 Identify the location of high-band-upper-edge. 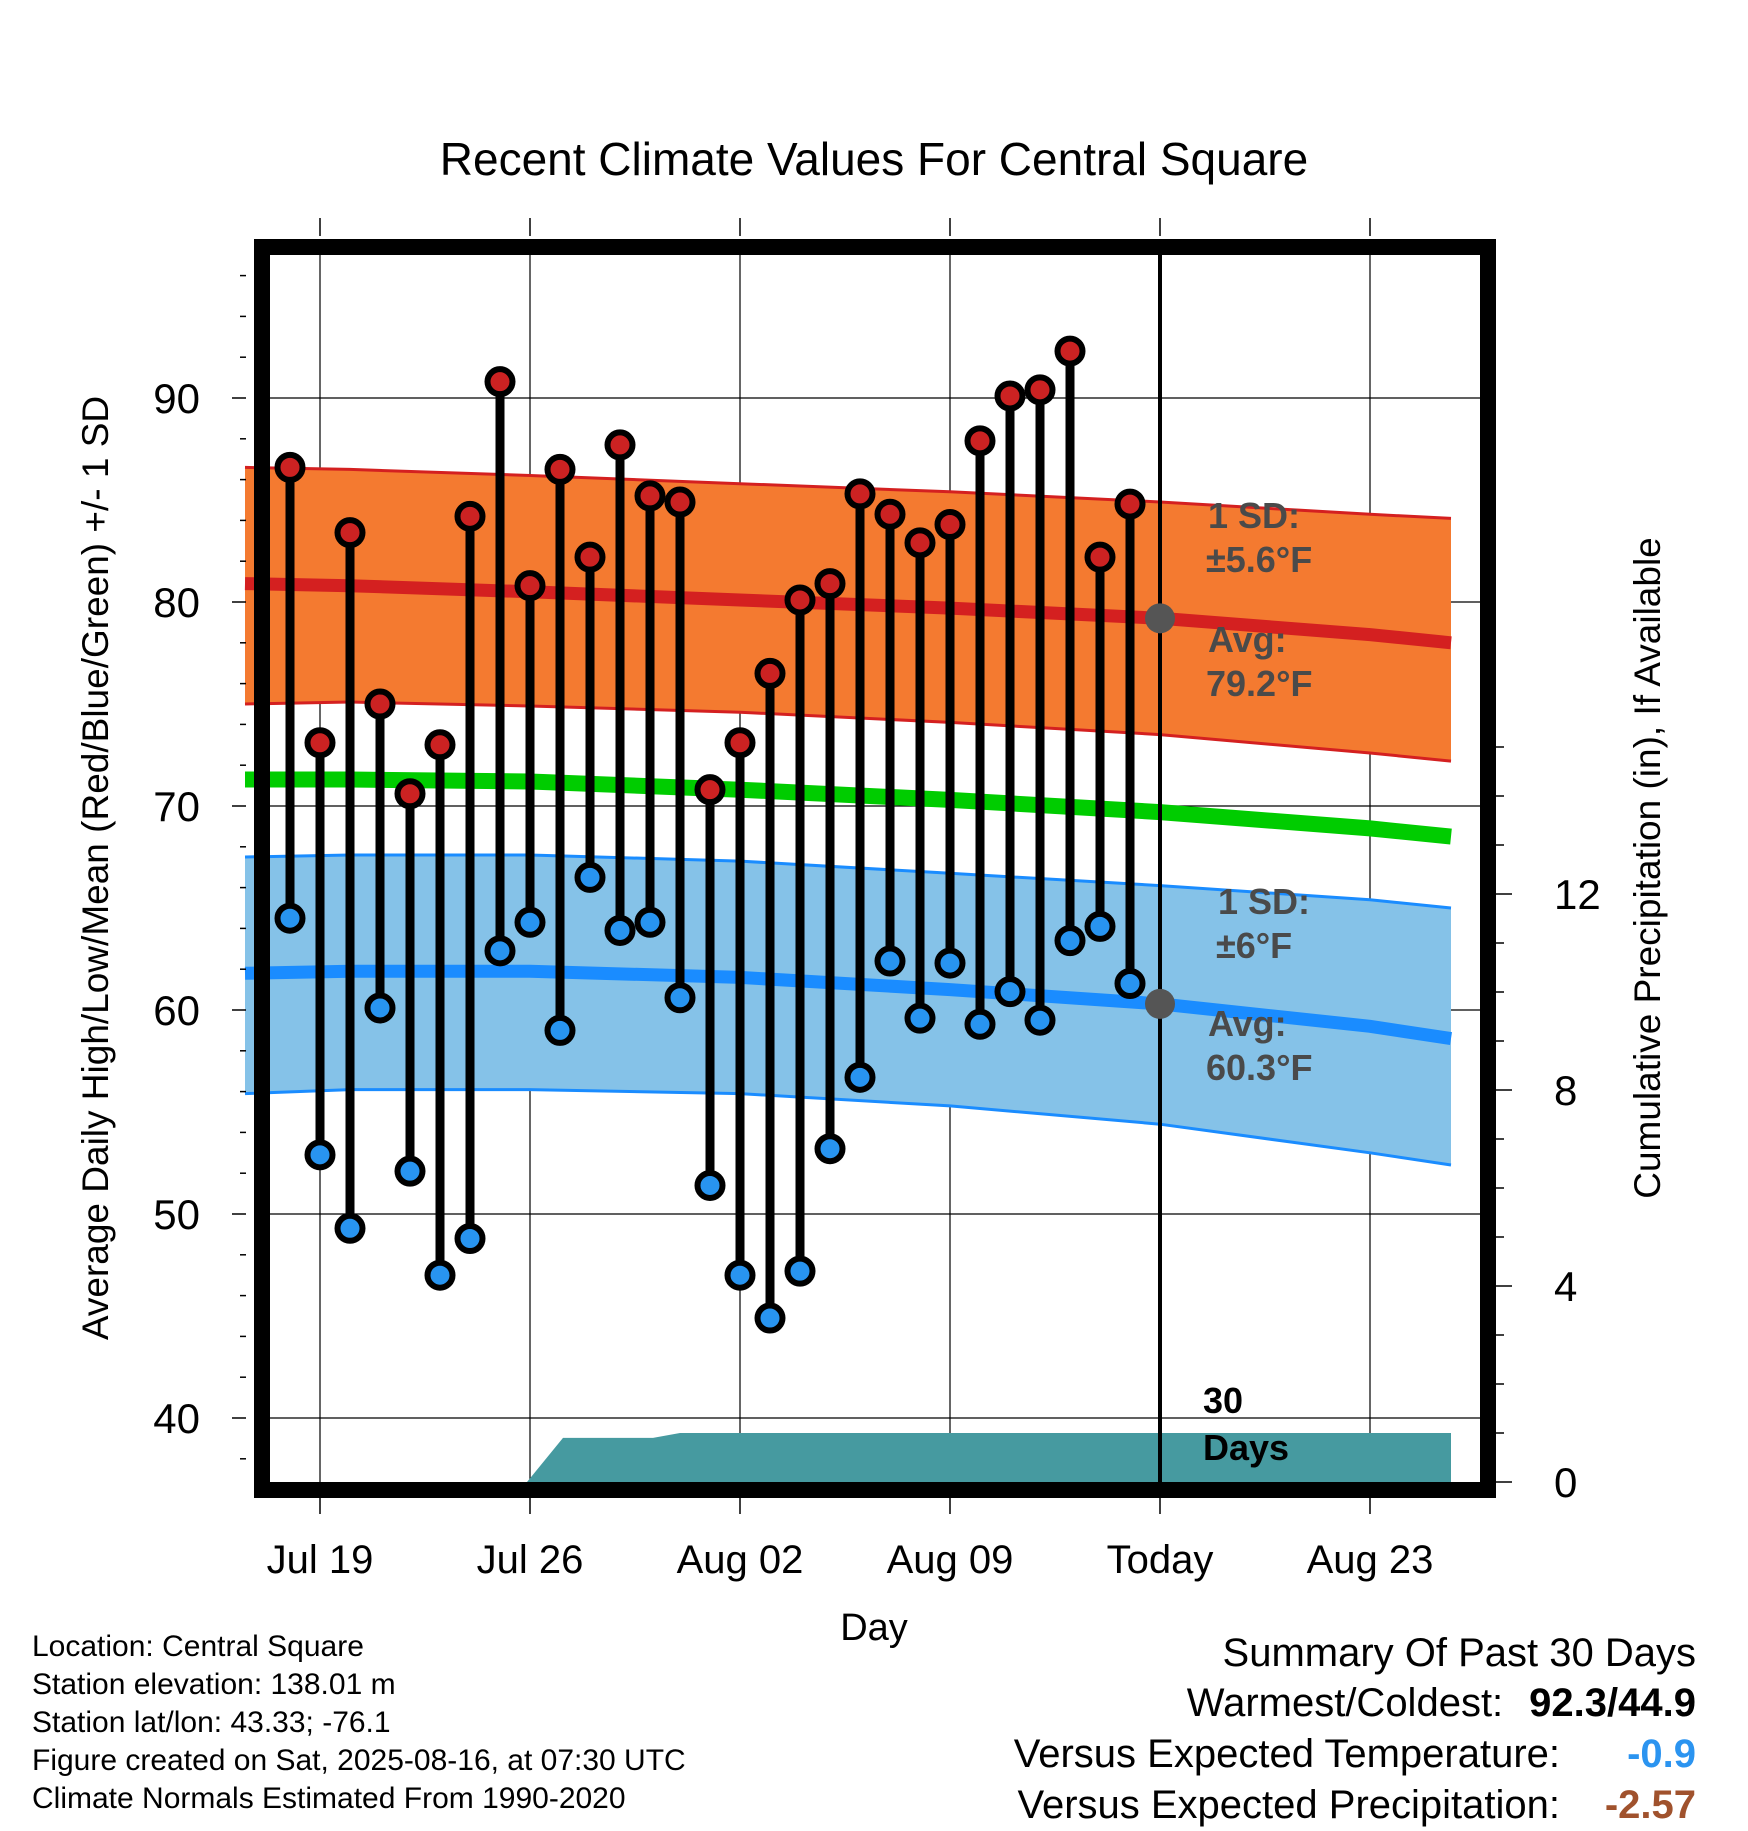
(848, 492).